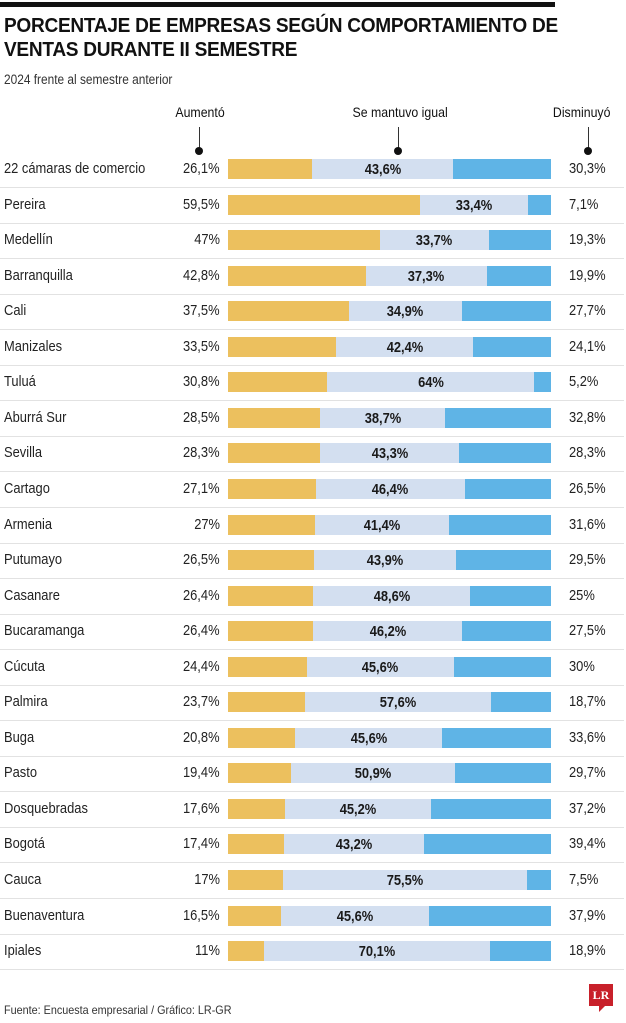 This screenshot has width=626, height=1023. What do you see at coordinates (587, 808) in the screenshot?
I see `disminuyo-value-label: 37,2%` at bounding box center [587, 808].